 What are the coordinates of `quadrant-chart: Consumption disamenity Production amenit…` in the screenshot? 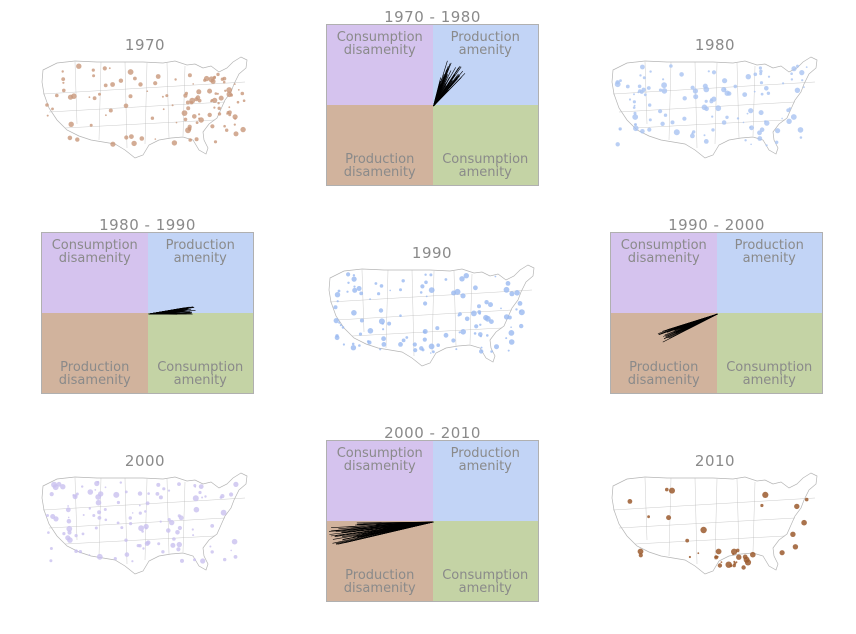 It's located at (432, 521).